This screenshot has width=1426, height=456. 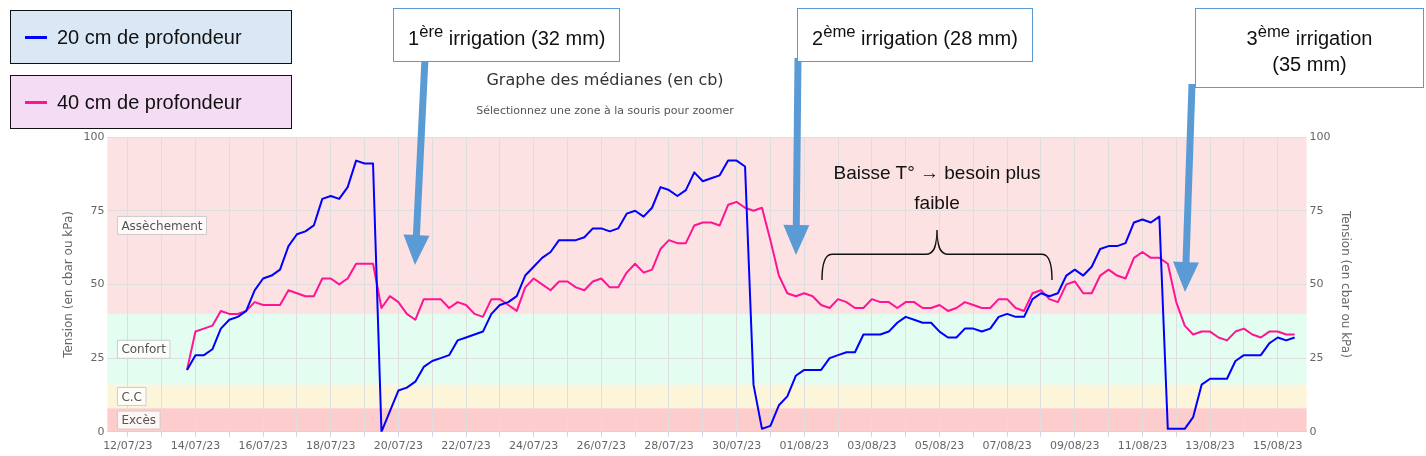 What do you see at coordinates (398, 446) in the screenshot?
I see `x-tick-label: 20/07/23` at bounding box center [398, 446].